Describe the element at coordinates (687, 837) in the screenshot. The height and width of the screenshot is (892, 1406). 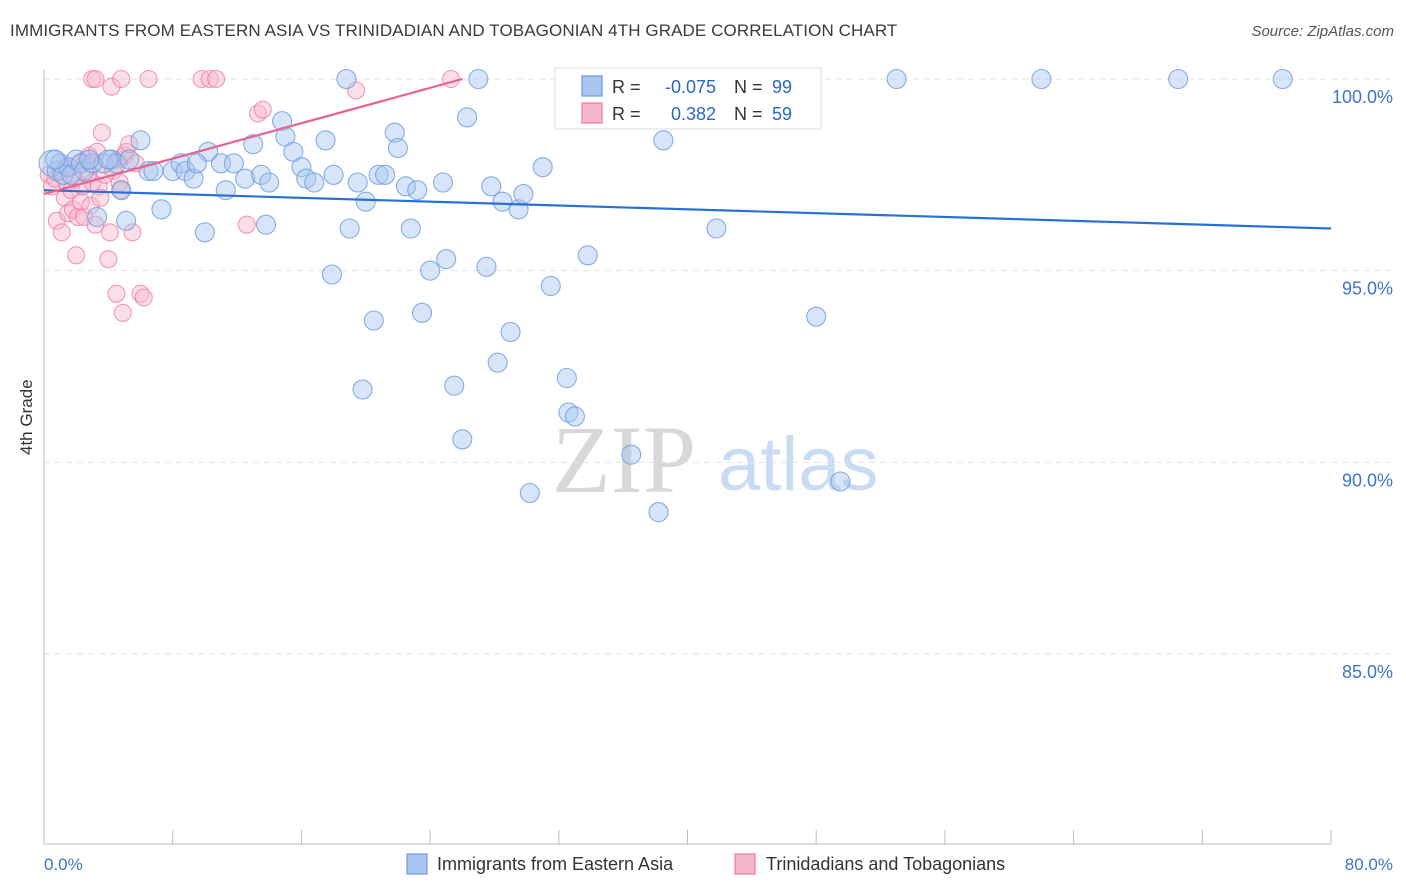
I see `x-ticks` at that location.